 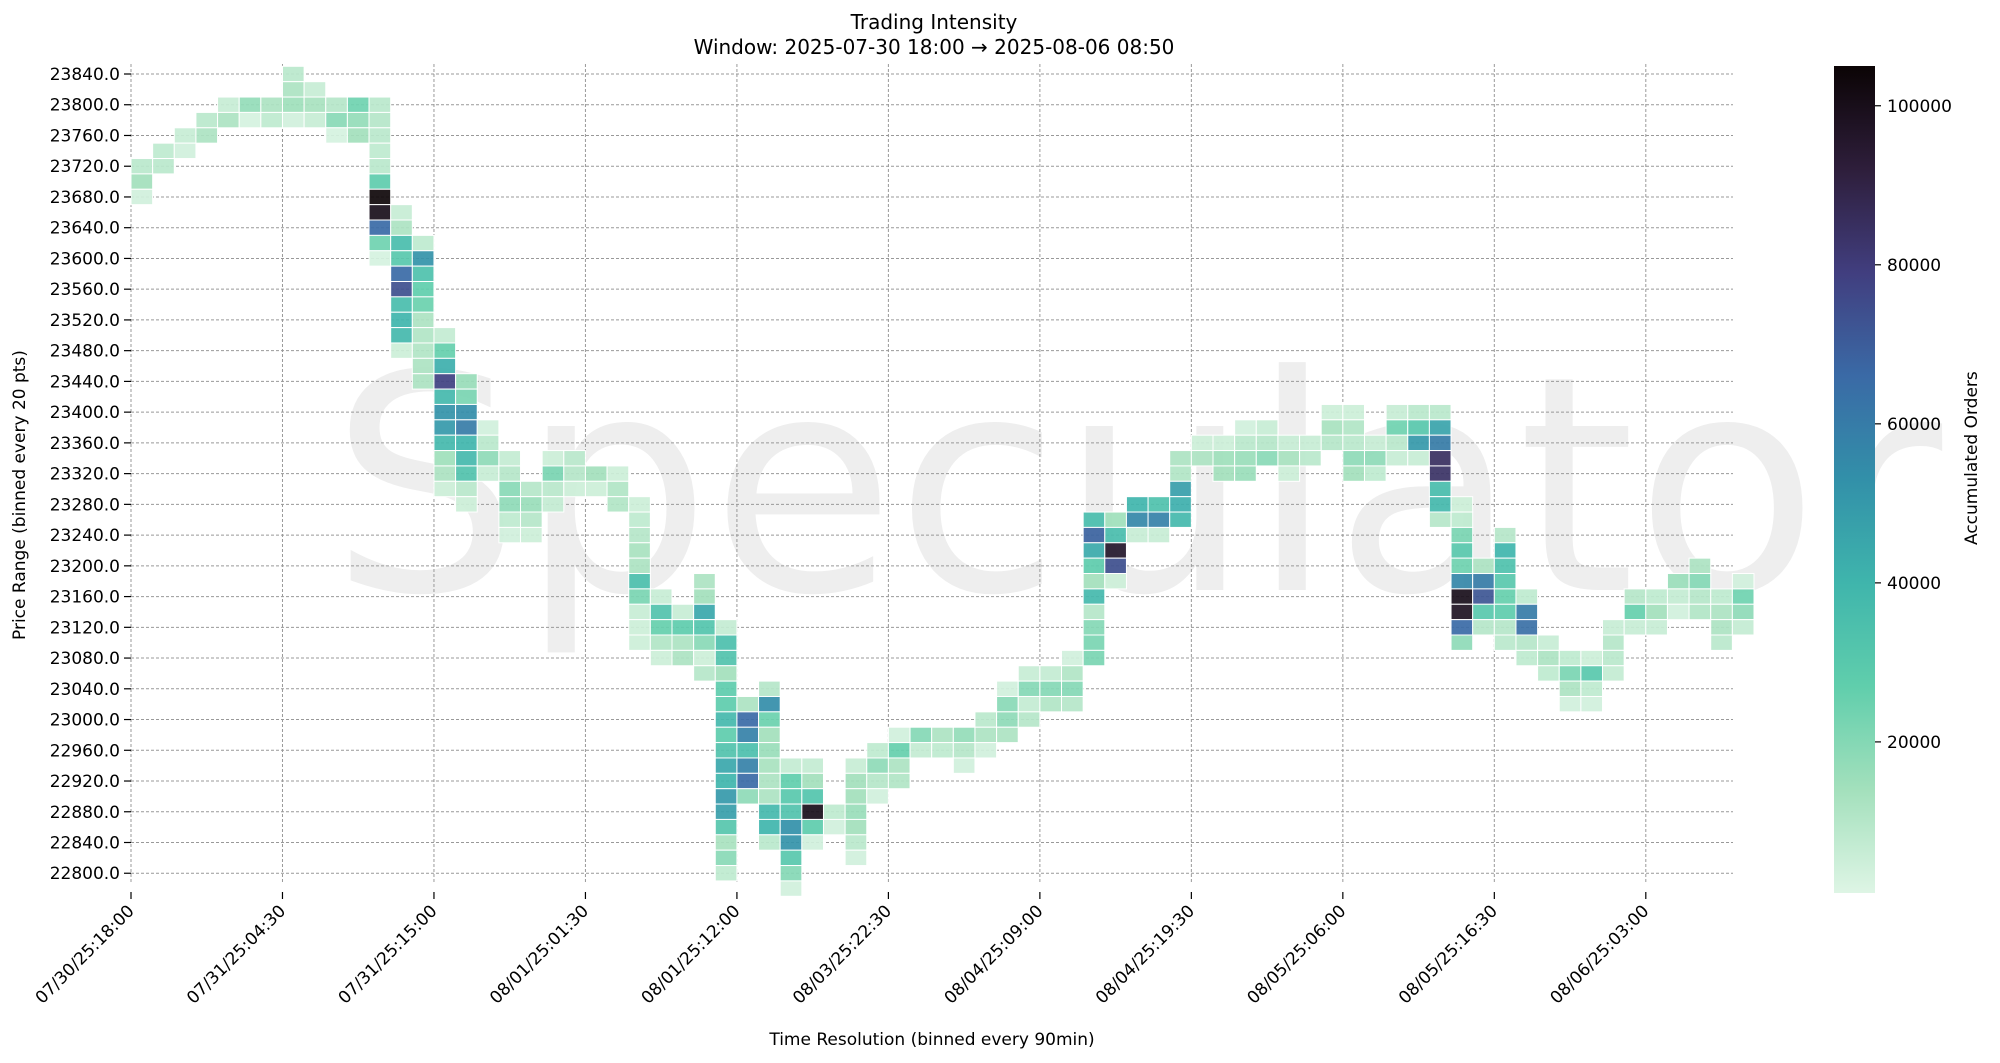 I want to click on x-axis-label: Time Resolution (binned every 90min), so click(x=932, y=1040).